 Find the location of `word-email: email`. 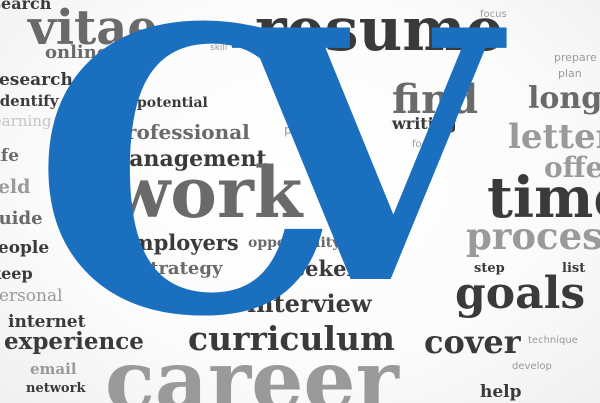

word-email: email is located at coordinates (53, 369).